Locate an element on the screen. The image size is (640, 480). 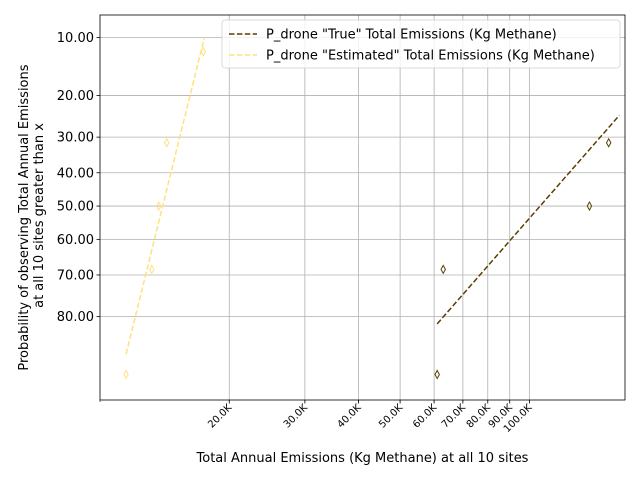
x-tick-label: 70.0K is located at coordinates (454, 416).